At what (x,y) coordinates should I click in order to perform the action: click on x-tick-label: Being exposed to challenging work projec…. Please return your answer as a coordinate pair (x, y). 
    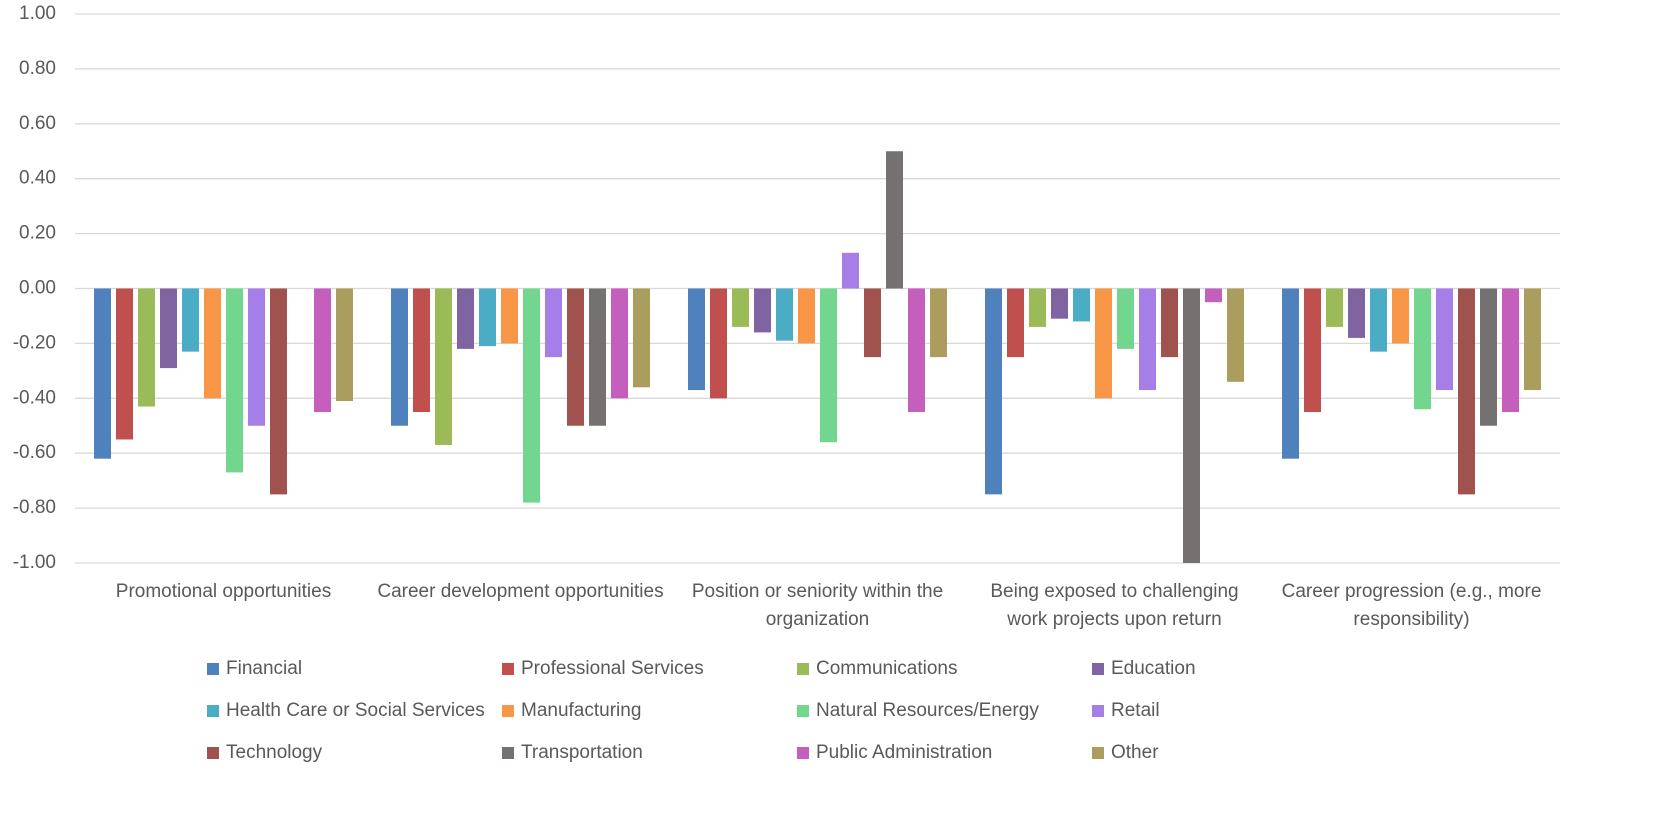
    Looking at the image, I should click on (1114, 605).